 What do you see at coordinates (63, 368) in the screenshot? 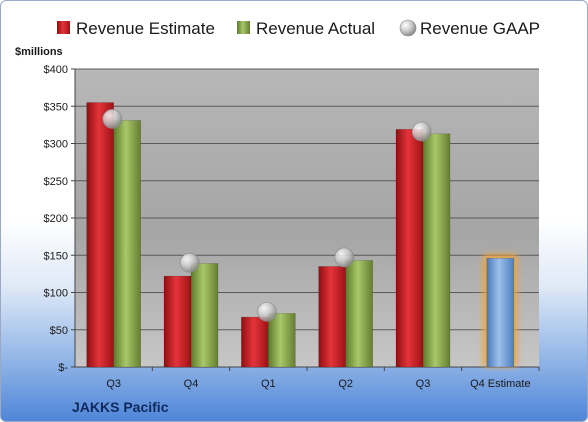
I see `y-tick-label: $-` at bounding box center [63, 368].